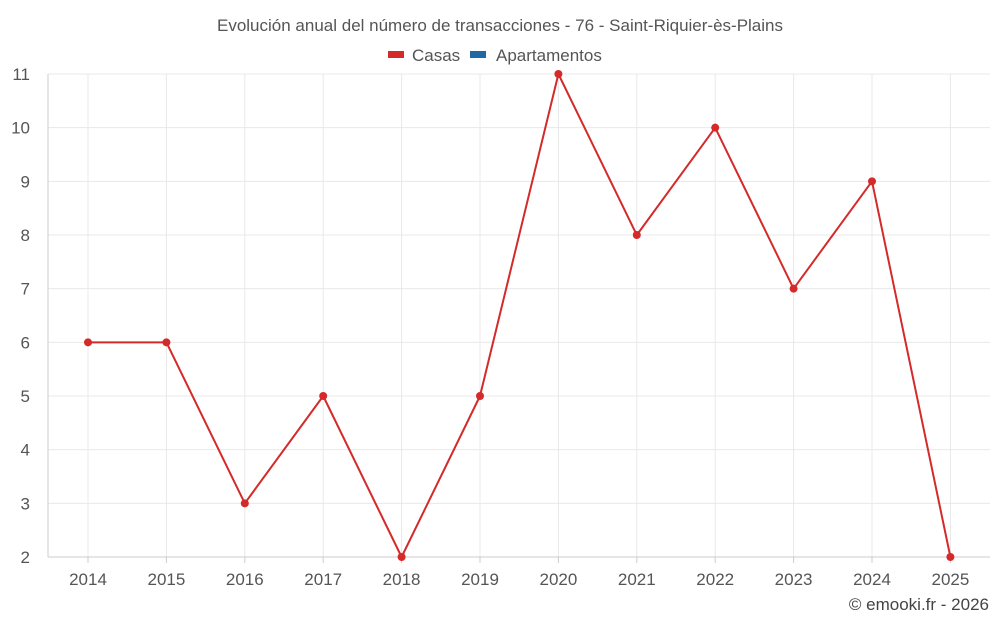 This screenshot has height=625, width=1000. I want to click on y-tick-label: 6, so click(25, 342).